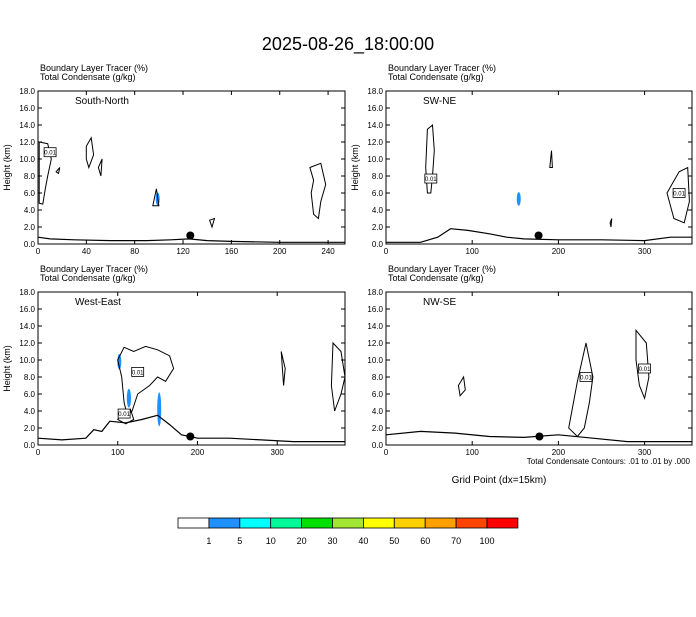  What do you see at coordinates (134, 251) in the screenshot?
I see `x-tick-label: 80` at bounding box center [134, 251].